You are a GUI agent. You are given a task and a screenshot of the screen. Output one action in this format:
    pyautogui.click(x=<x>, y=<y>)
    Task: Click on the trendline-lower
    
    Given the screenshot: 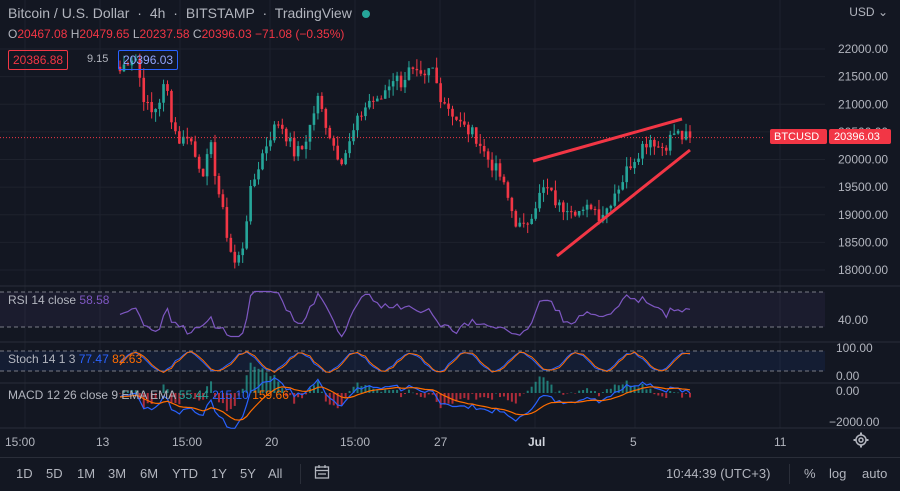 What is the action you would take?
    pyautogui.click(x=623, y=203)
    